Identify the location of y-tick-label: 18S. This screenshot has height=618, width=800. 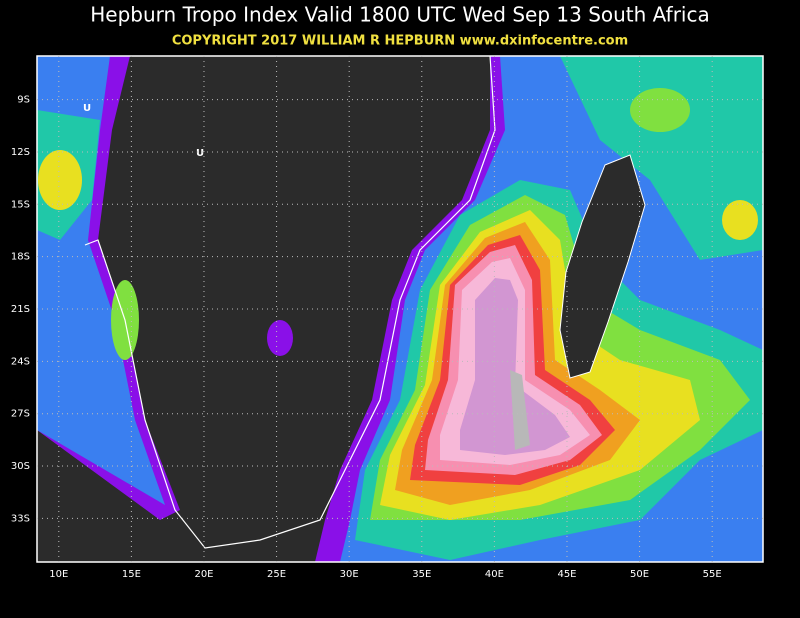
(20, 257).